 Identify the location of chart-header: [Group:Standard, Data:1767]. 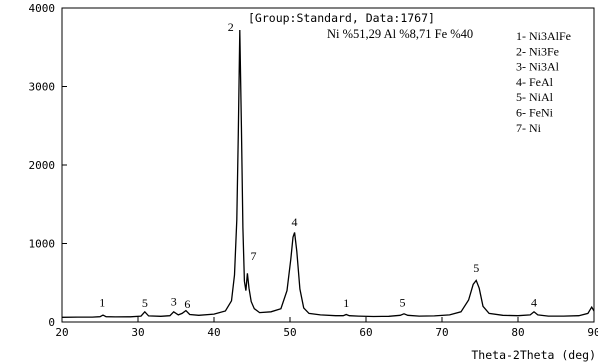
(341, 18).